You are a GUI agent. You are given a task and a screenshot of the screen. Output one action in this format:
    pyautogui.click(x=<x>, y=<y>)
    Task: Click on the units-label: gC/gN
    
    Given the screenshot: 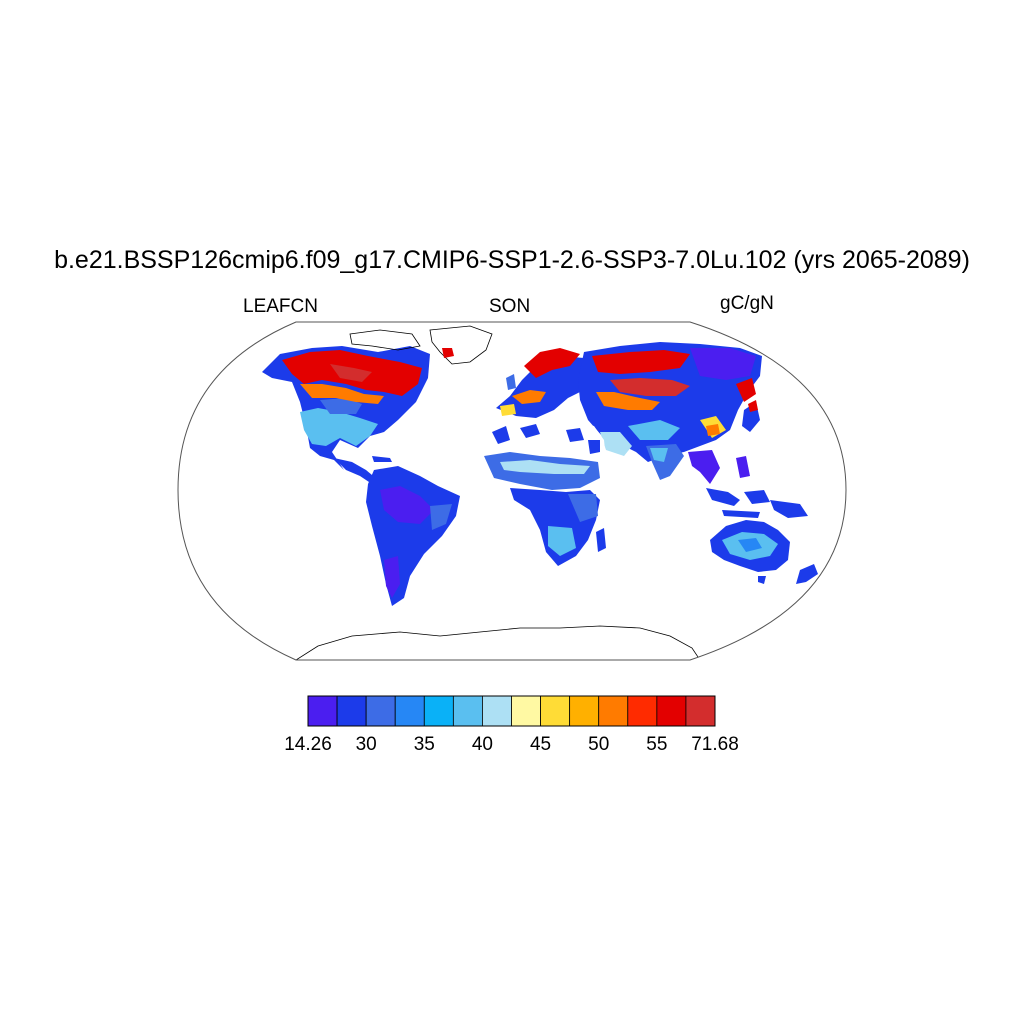 What is the action you would take?
    pyautogui.click(x=747, y=303)
    